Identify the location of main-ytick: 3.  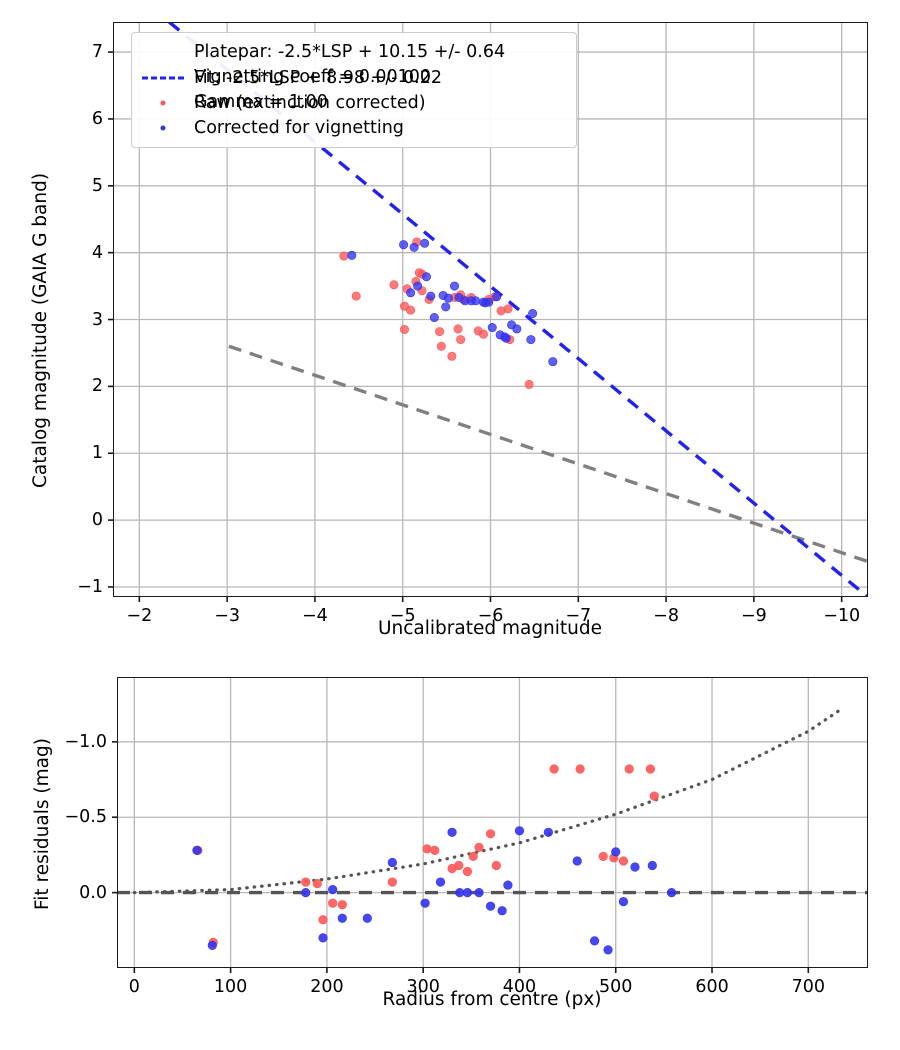
(97, 319).